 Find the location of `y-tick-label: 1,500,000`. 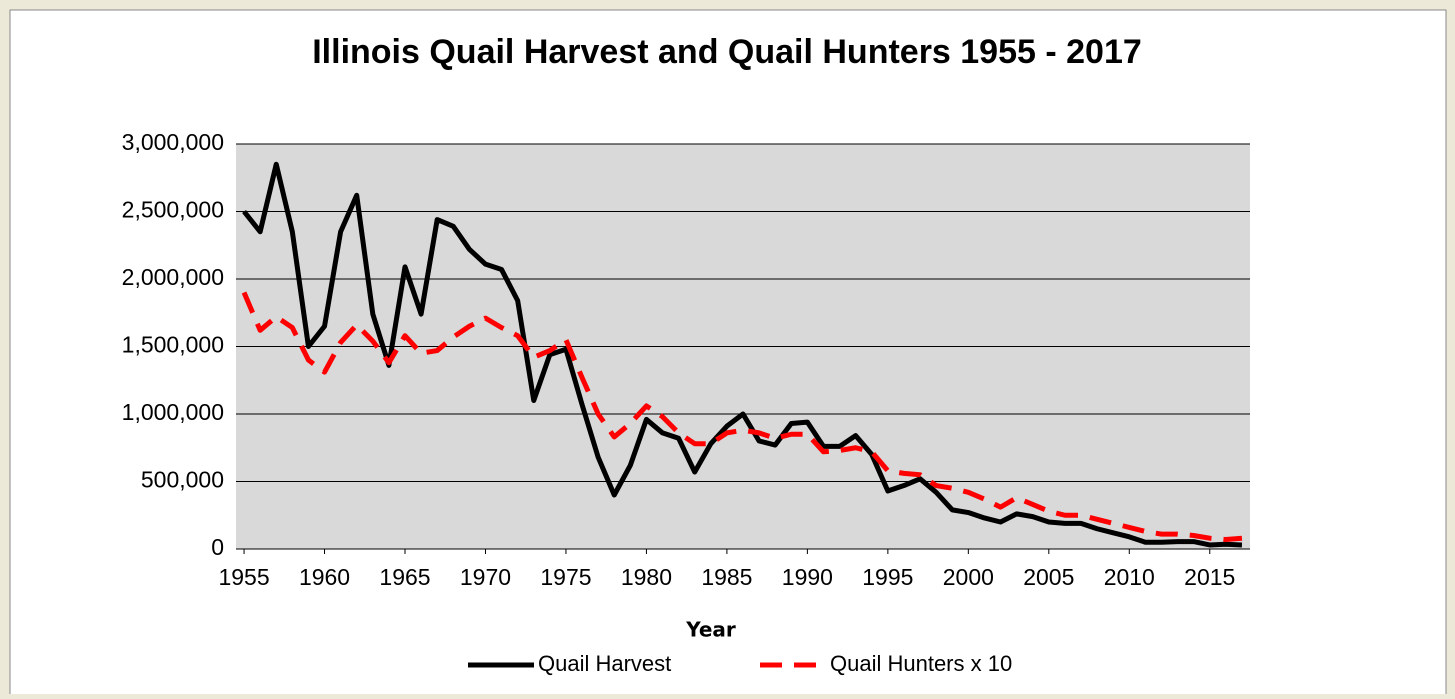

y-tick-label: 1,500,000 is located at coordinates (173, 345).